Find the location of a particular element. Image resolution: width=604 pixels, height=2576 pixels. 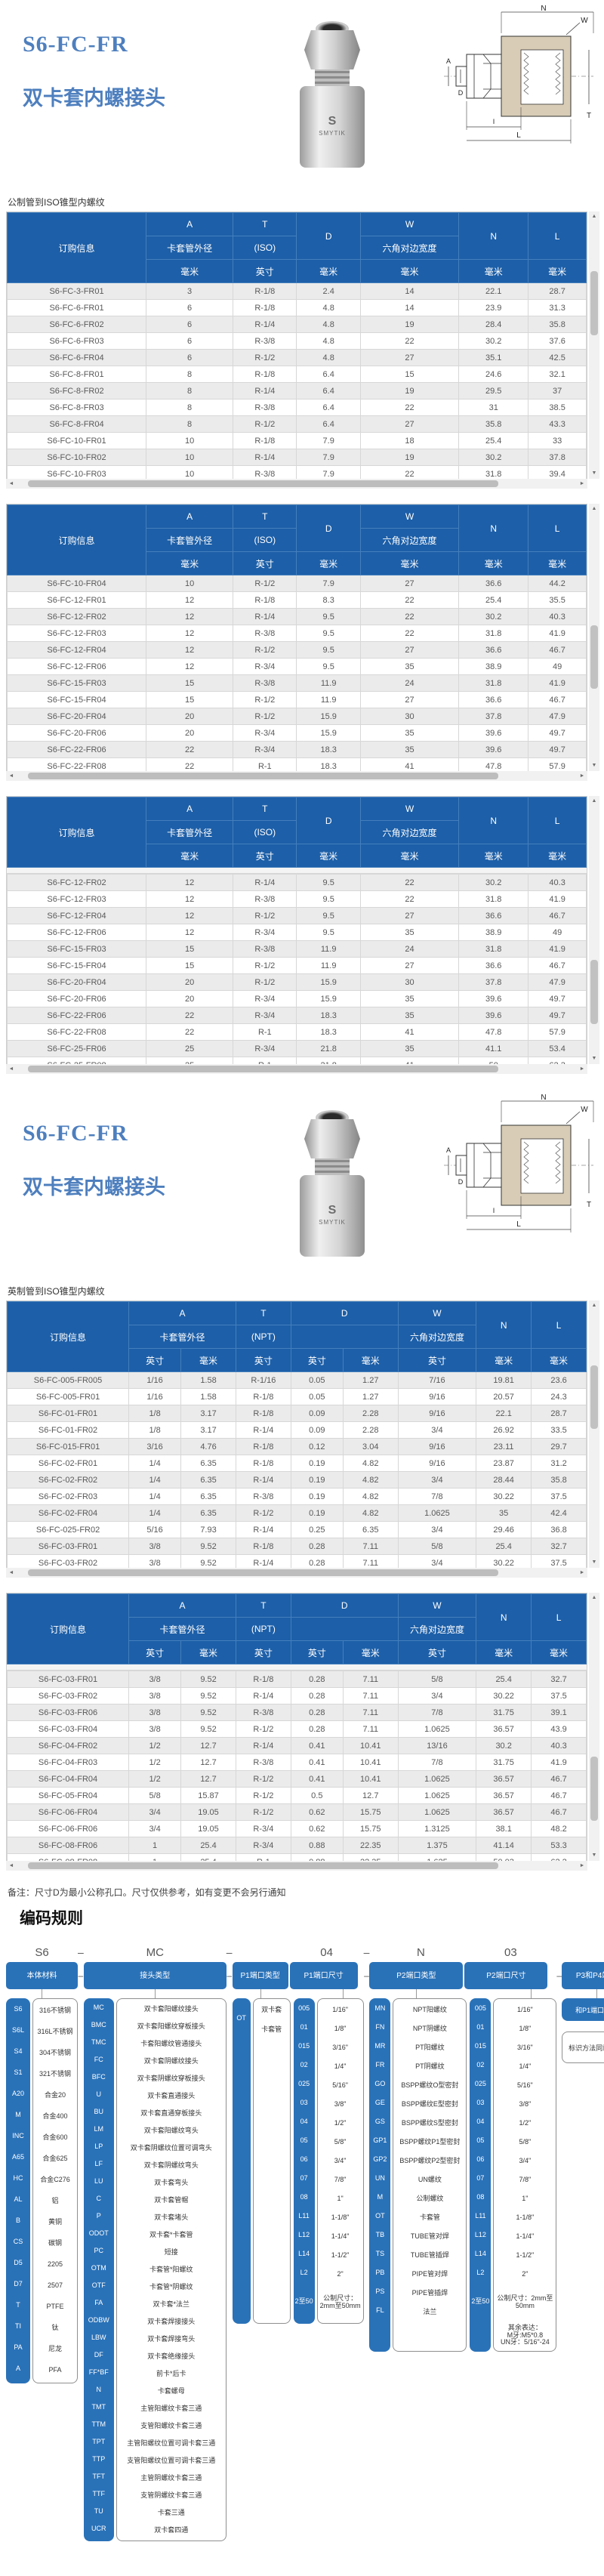

code-name: PT阳螺纹 is located at coordinates (430, 2047).